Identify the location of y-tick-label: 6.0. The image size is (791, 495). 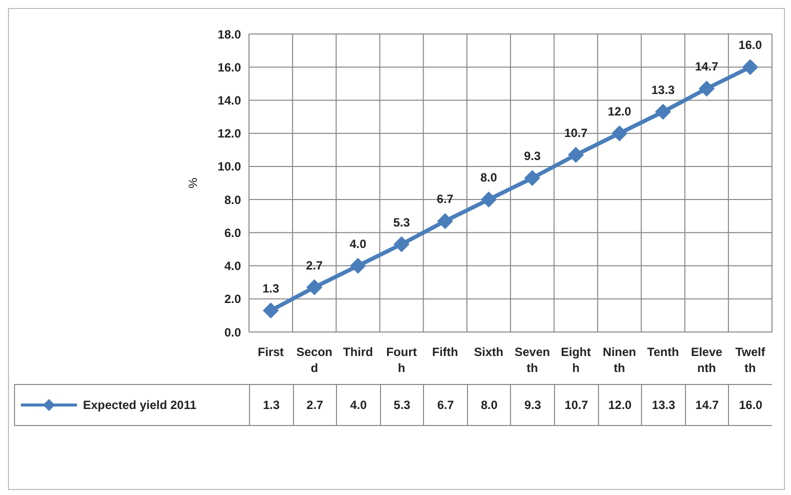
(233, 233).